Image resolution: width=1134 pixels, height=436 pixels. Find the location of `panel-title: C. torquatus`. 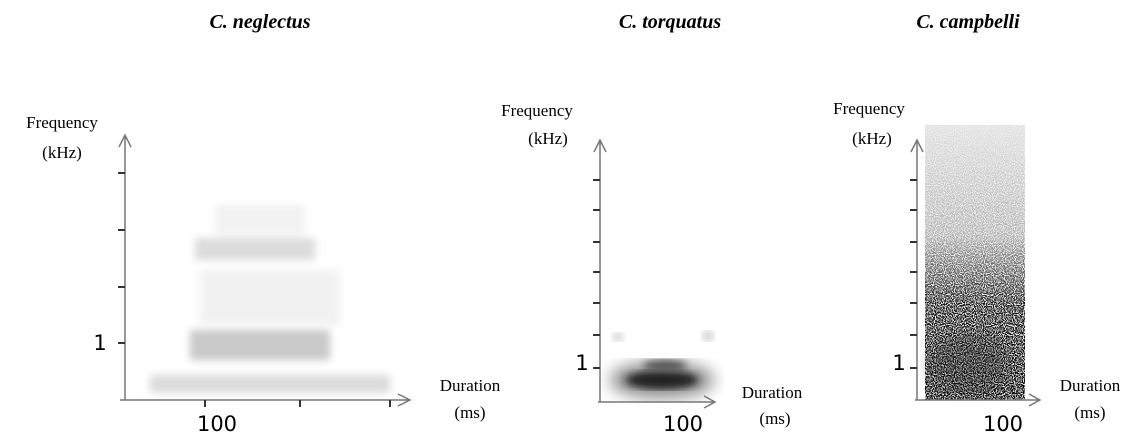

panel-title: C. torquatus is located at coordinates (670, 22).